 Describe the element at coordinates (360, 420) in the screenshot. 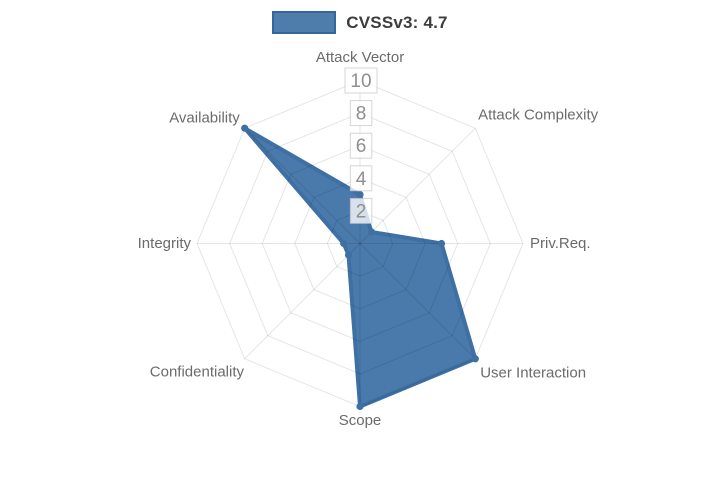

I see `axis-label-scope: Scope` at that location.